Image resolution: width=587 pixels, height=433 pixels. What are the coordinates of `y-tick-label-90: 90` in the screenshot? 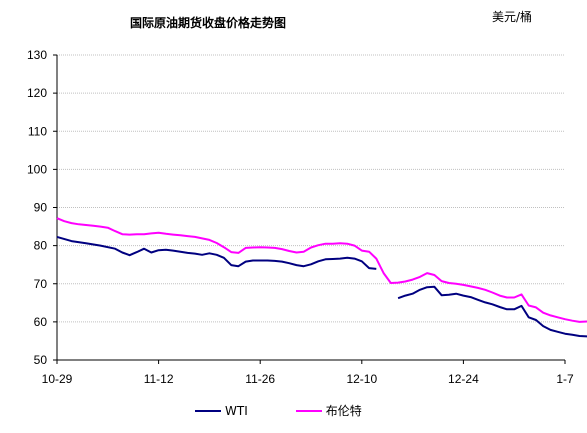 It's located at (41, 208).